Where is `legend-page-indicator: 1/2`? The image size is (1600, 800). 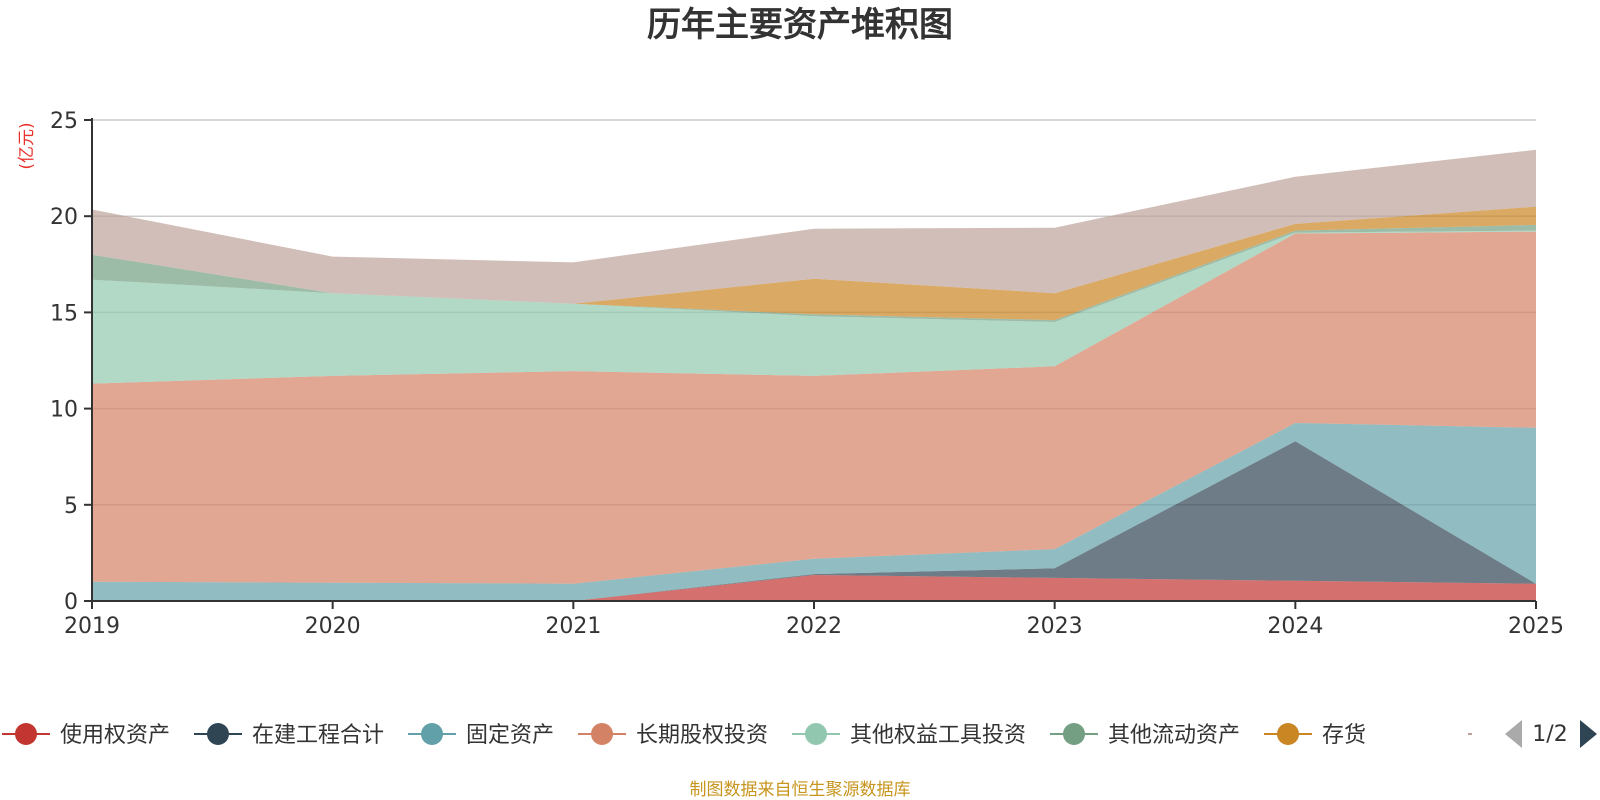 legend-page-indicator: 1/2 is located at coordinates (1549, 734).